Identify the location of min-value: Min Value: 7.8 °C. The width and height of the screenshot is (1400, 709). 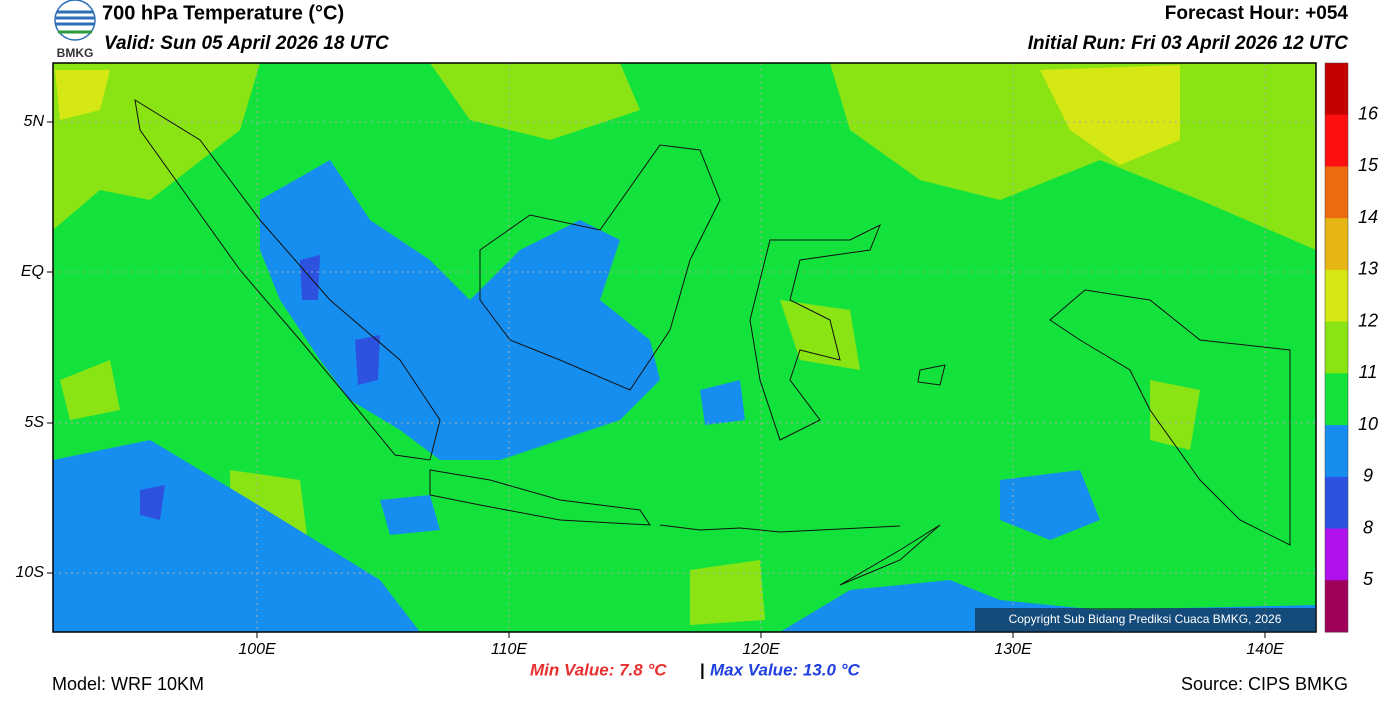
(598, 669).